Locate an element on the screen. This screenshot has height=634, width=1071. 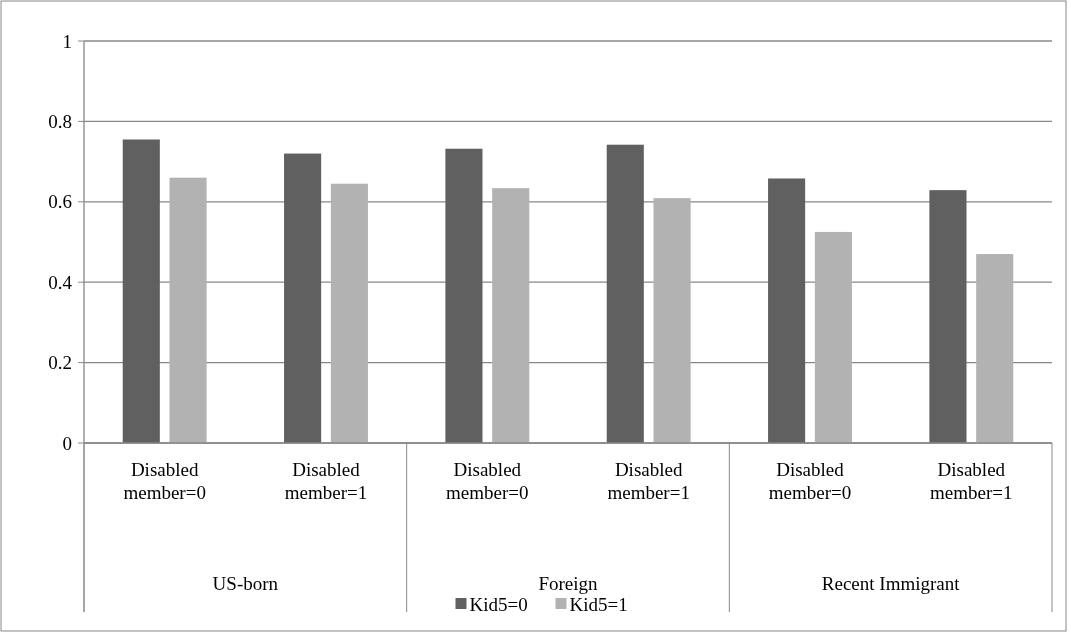
y-tick-label: 0.4 is located at coordinates (60, 282).